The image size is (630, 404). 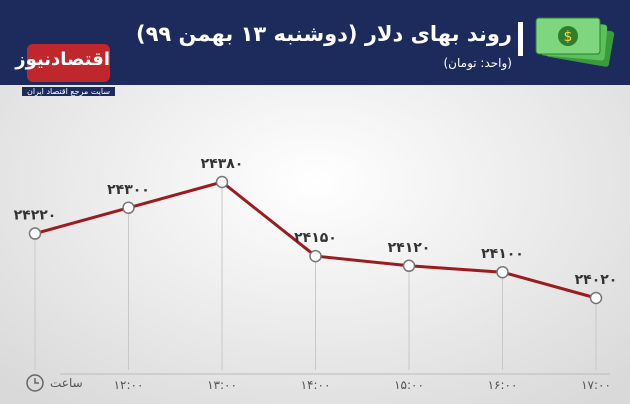 I want to click on x-tick-label: ۱۳:۰۰, so click(x=222, y=385).